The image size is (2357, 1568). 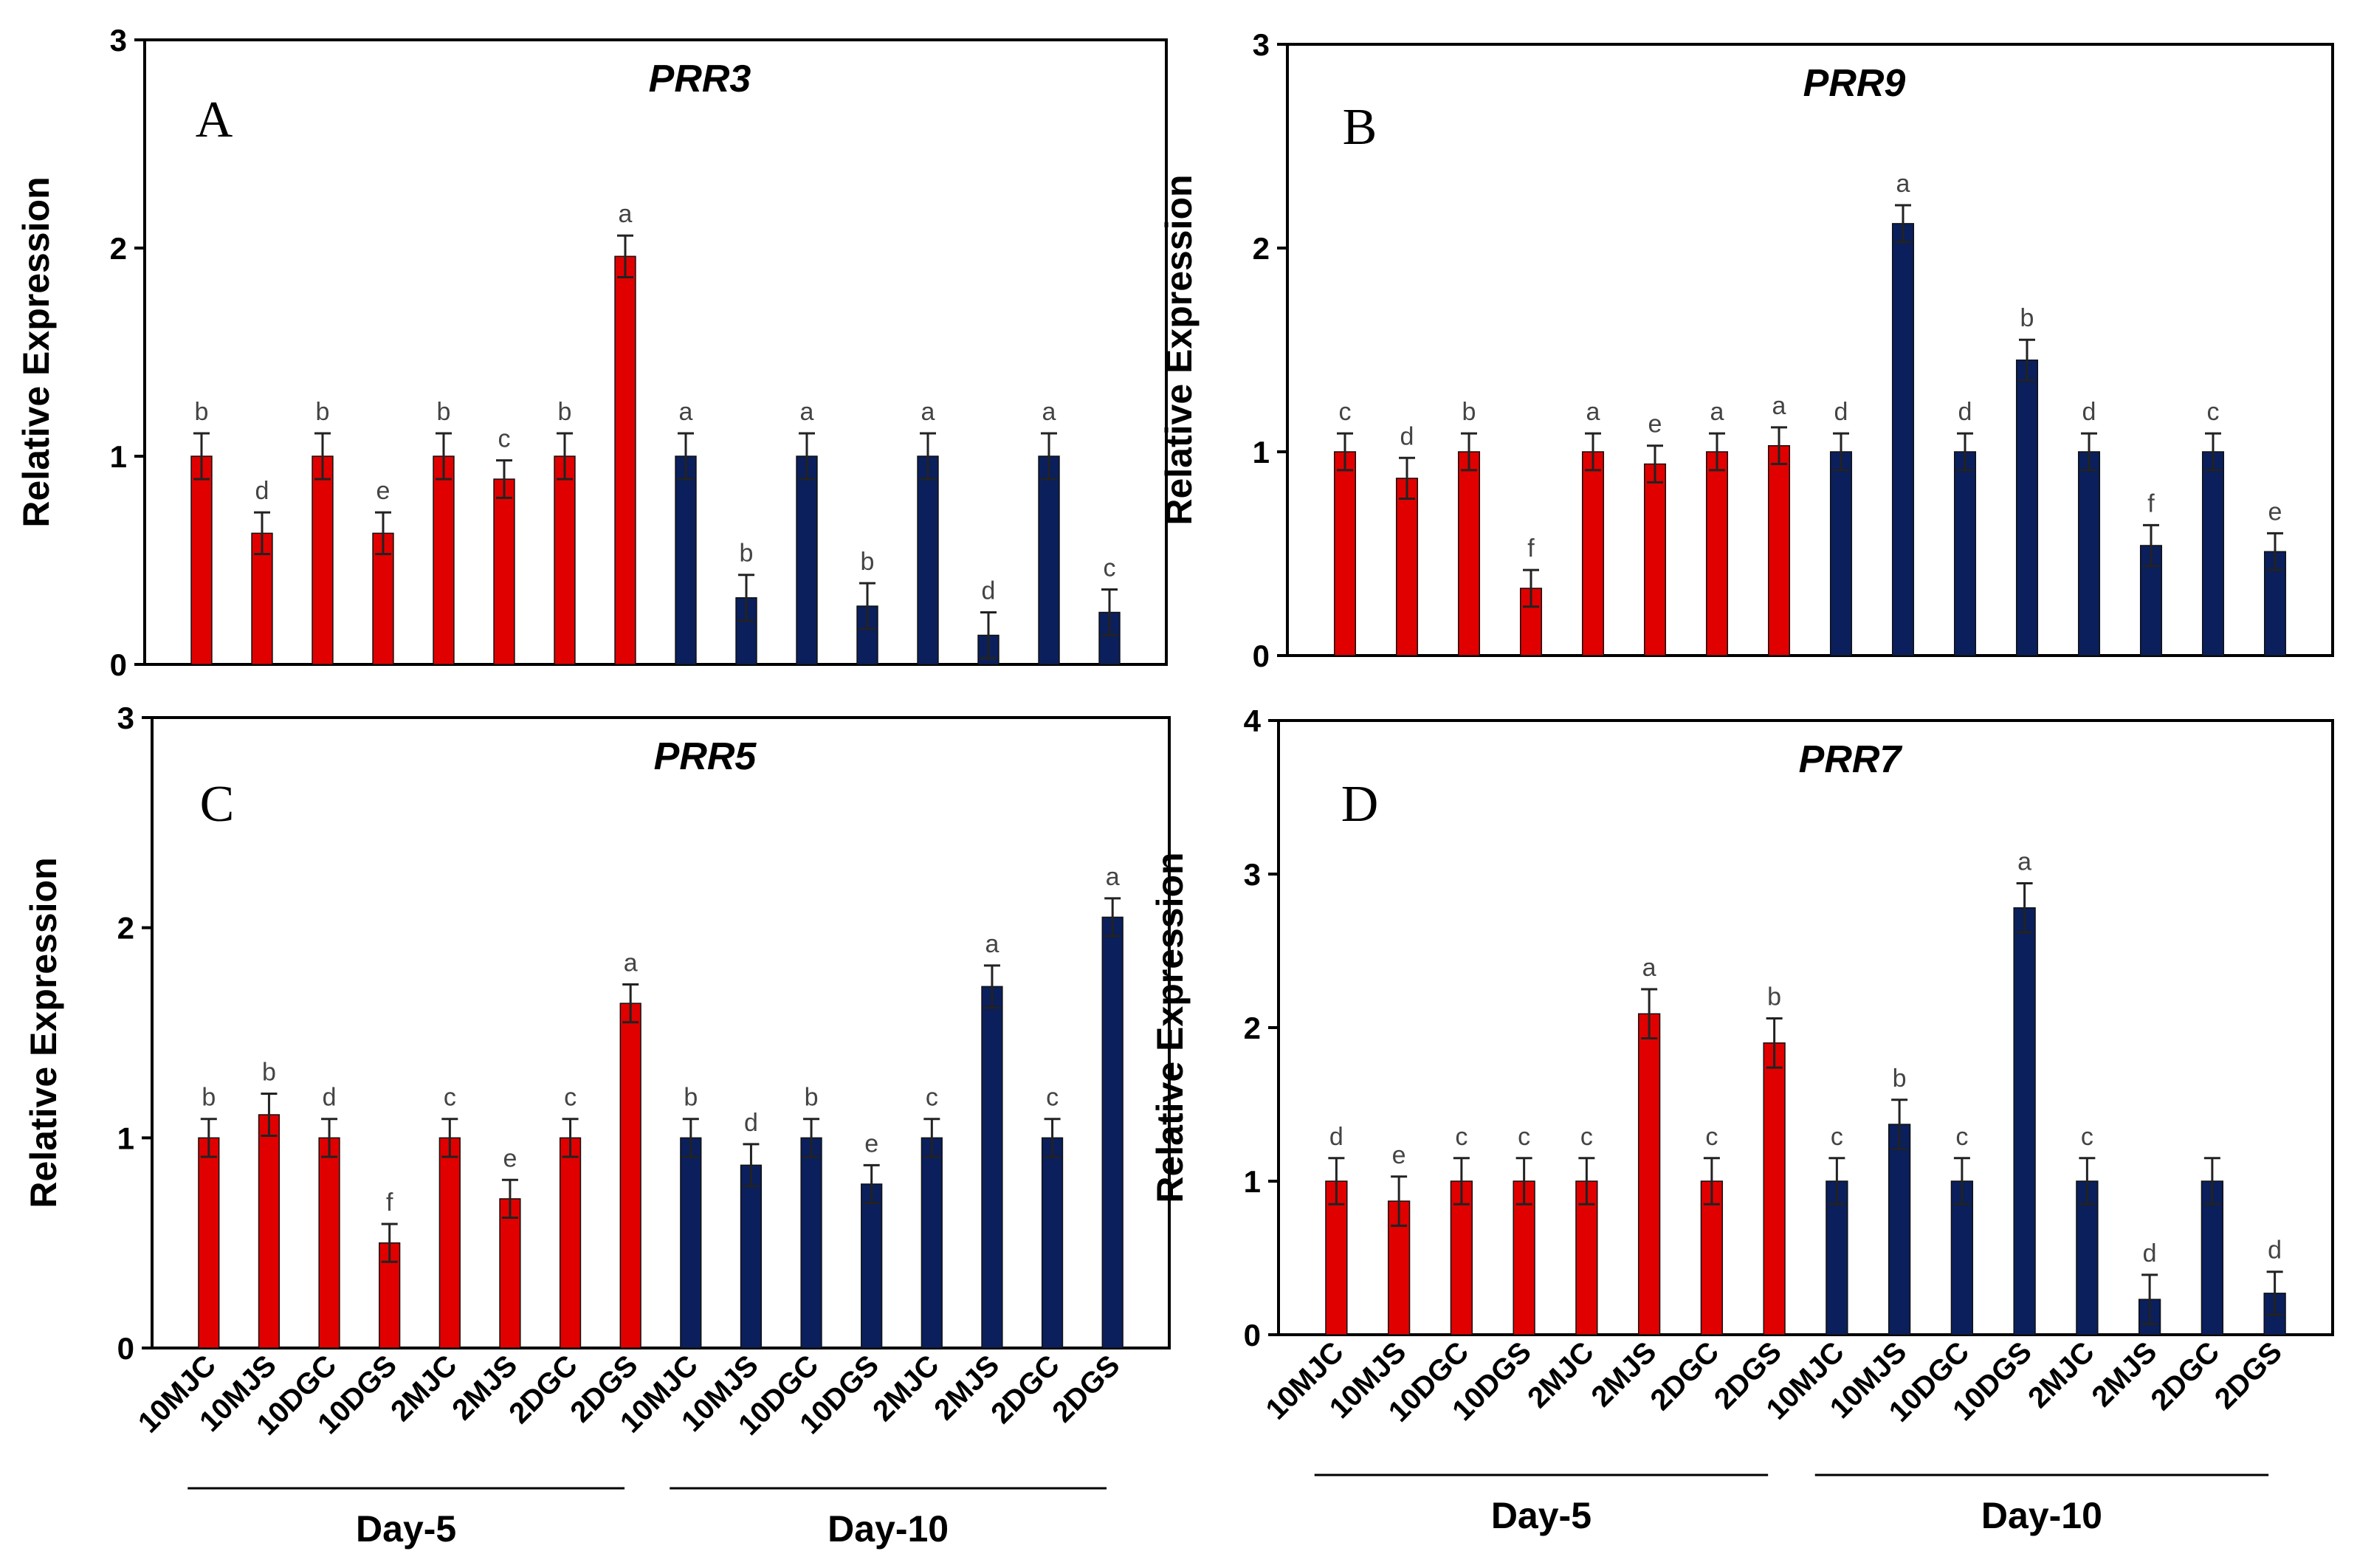 What do you see at coordinates (706, 756) in the screenshot?
I see `chart-title: PRR5` at bounding box center [706, 756].